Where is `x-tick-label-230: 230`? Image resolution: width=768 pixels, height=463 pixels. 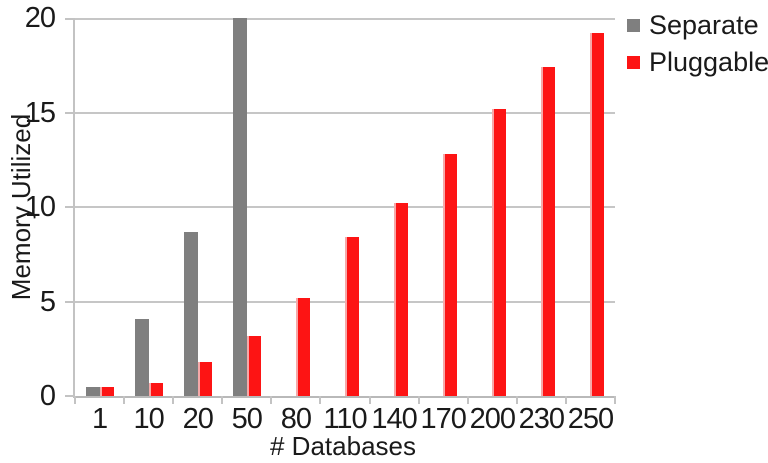
x-tick-label-230: 230 is located at coordinates (541, 419).